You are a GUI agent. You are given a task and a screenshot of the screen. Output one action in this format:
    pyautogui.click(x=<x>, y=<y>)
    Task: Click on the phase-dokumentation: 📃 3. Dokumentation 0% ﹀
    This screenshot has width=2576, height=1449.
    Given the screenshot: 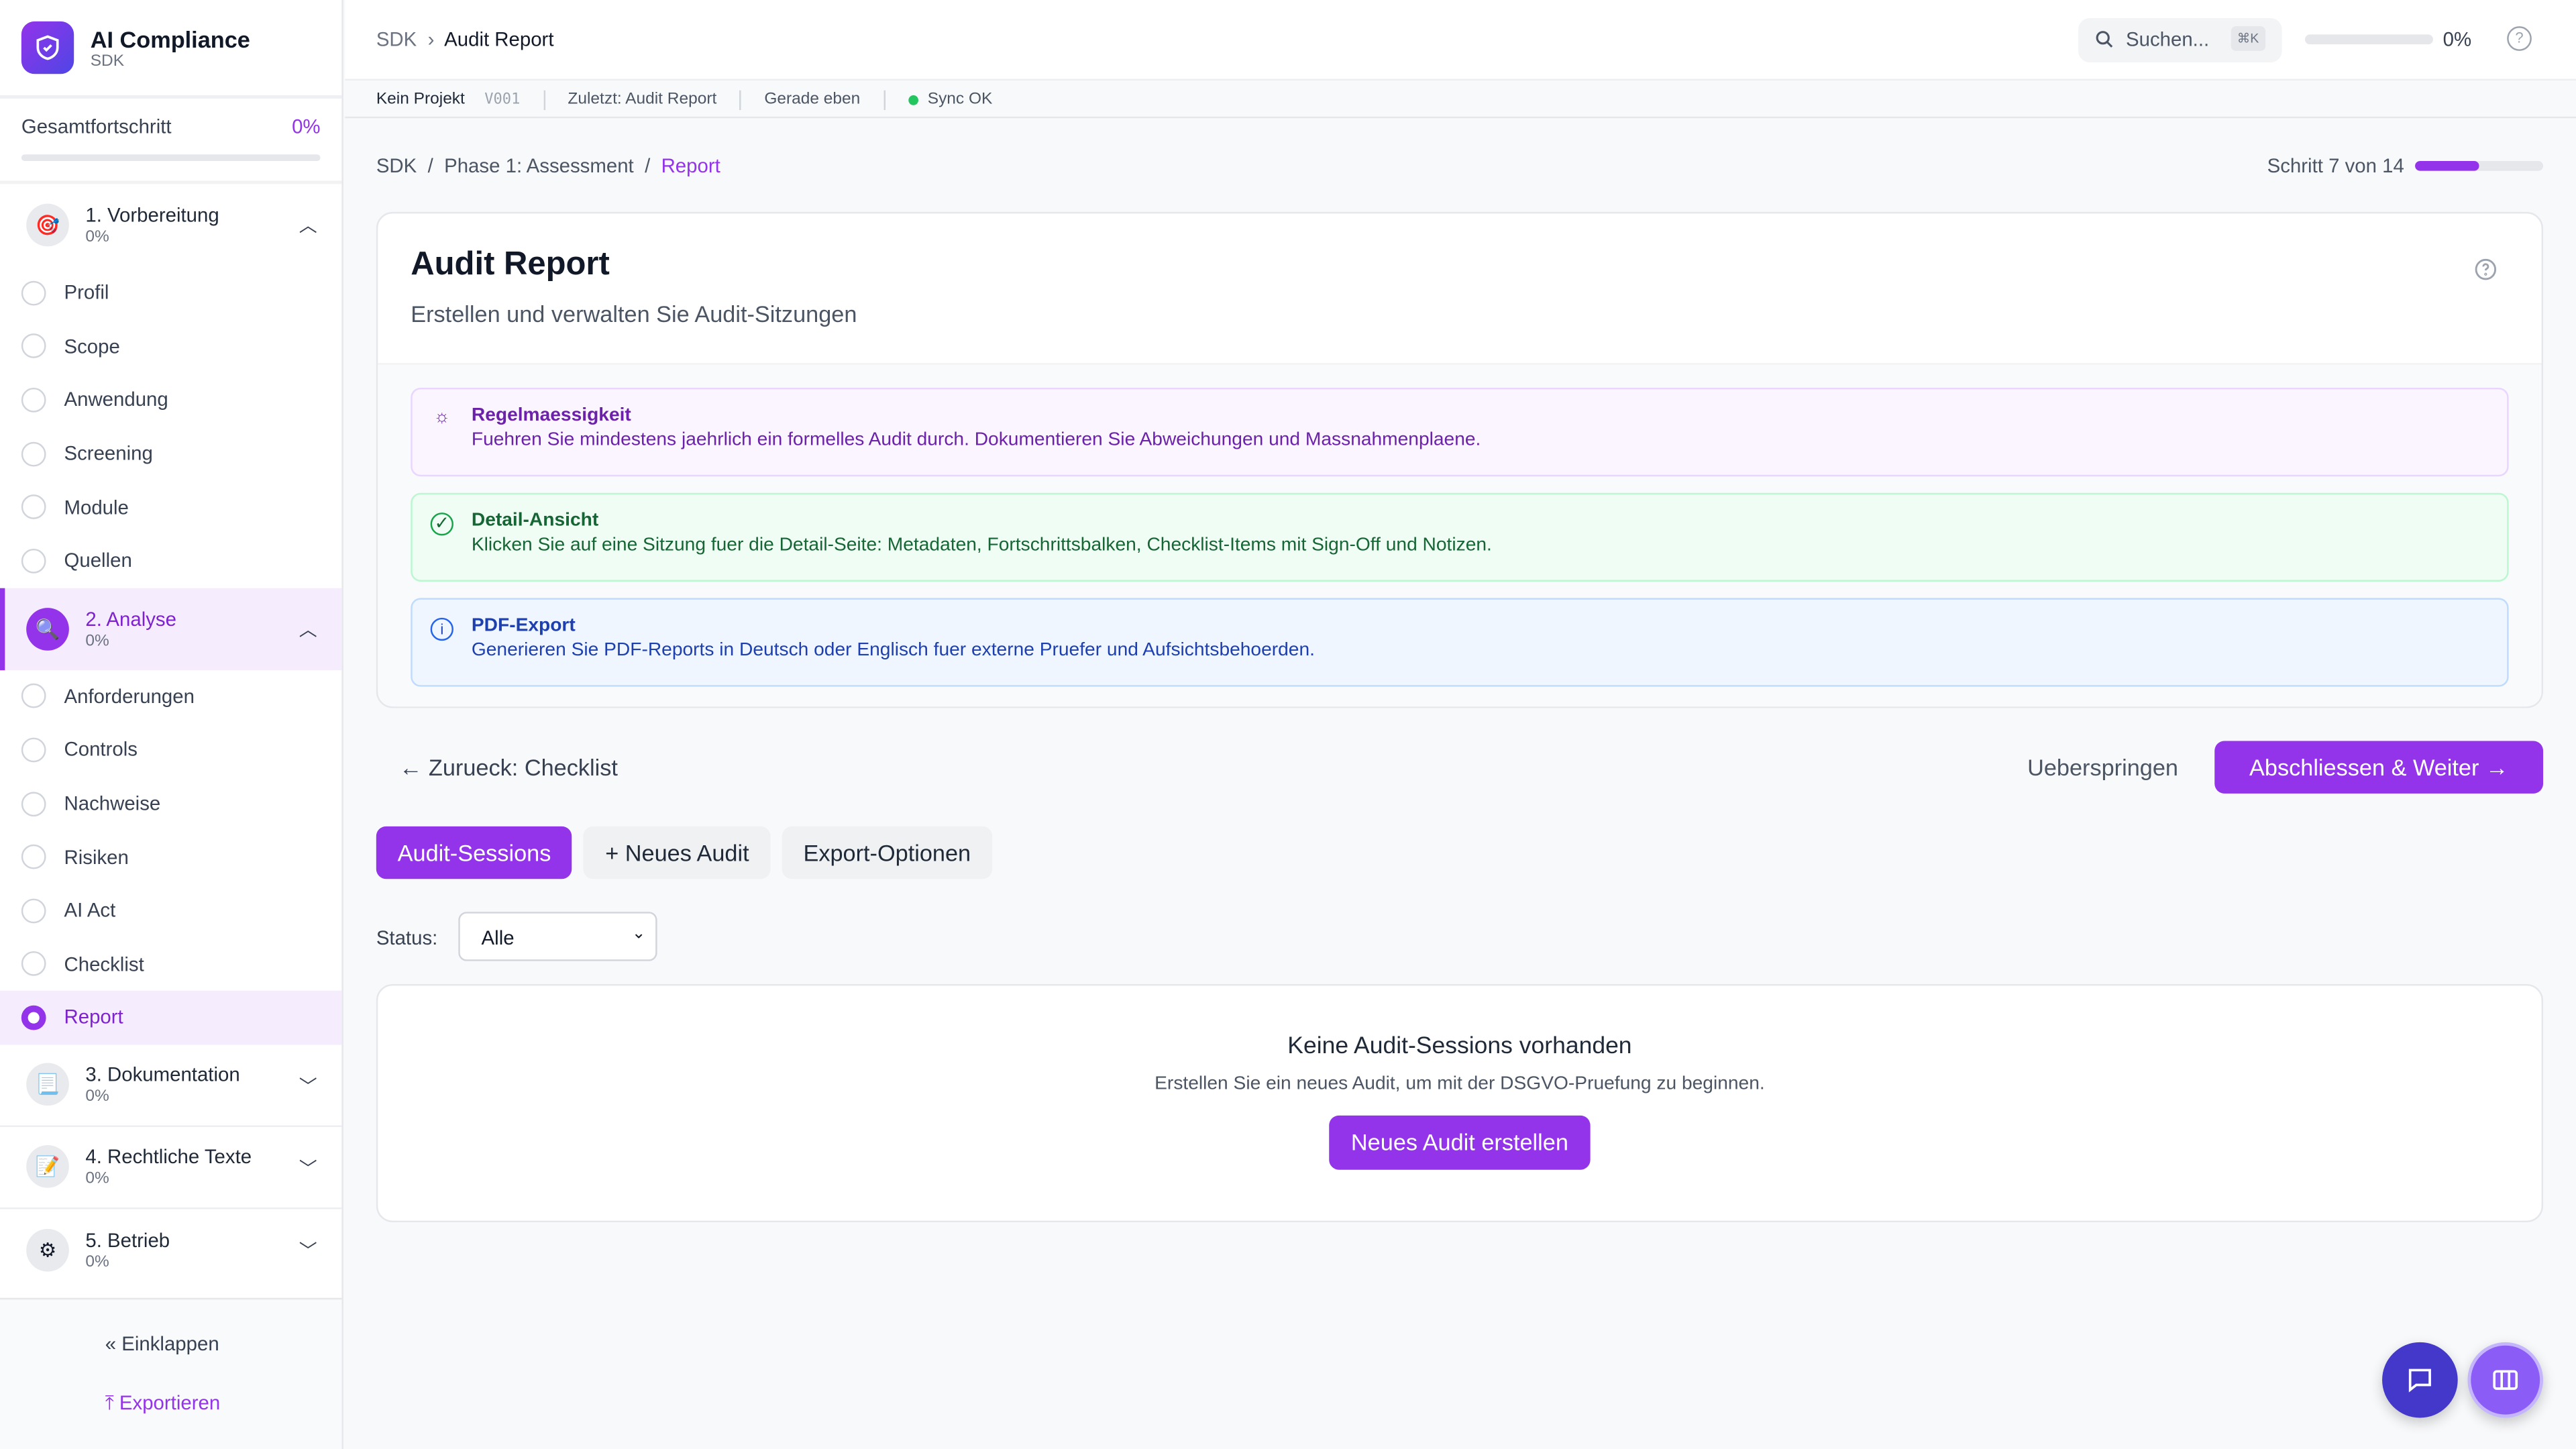 What is the action you would take?
    pyautogui.click(x=171, y=1085)
    